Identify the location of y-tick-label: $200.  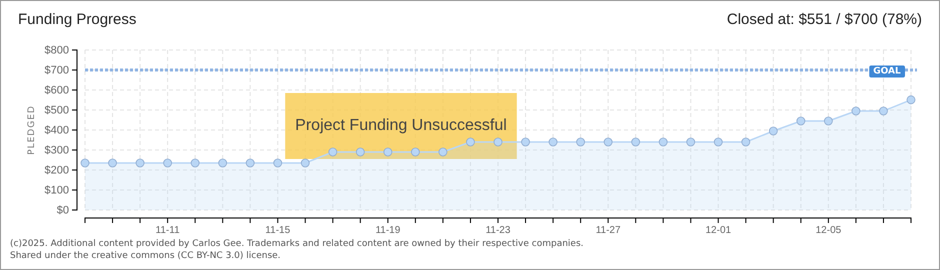
(56, 170).